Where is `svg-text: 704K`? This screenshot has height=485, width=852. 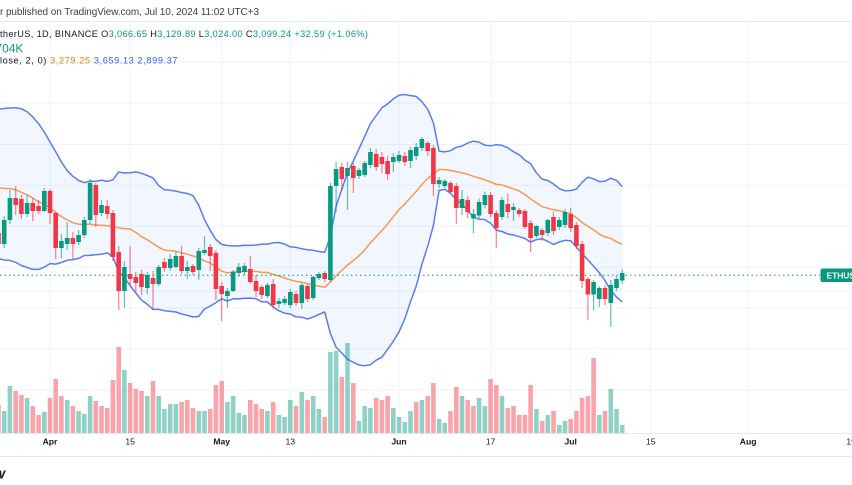
svg-text: 704K is located at coordinates (11, 48).